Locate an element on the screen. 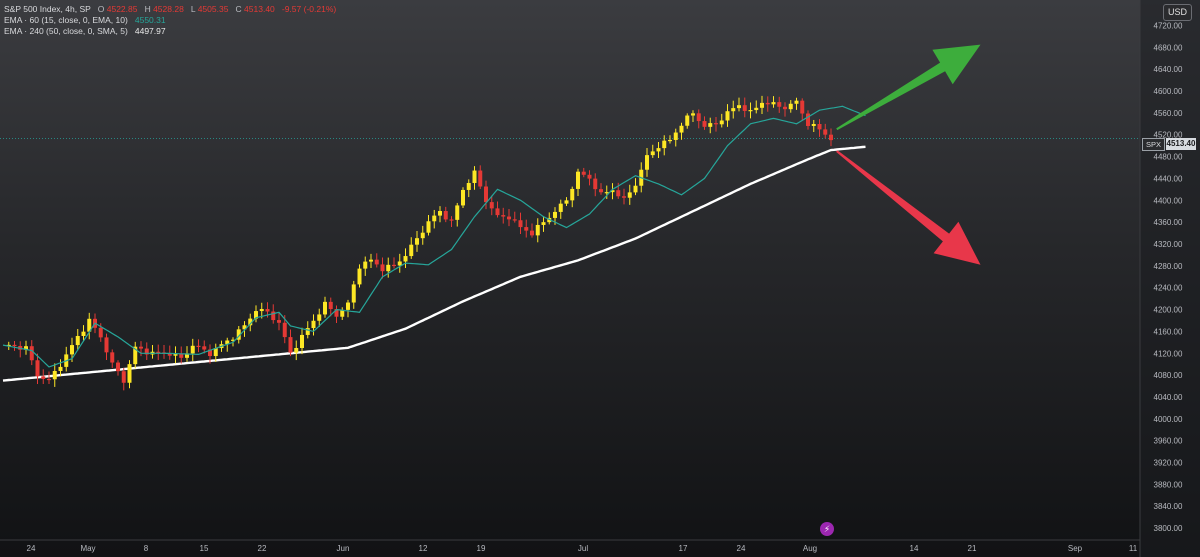 This screenshot has width=1200, height=557. legend-close-value: 4513.40 is located at coordinates (259, 9).